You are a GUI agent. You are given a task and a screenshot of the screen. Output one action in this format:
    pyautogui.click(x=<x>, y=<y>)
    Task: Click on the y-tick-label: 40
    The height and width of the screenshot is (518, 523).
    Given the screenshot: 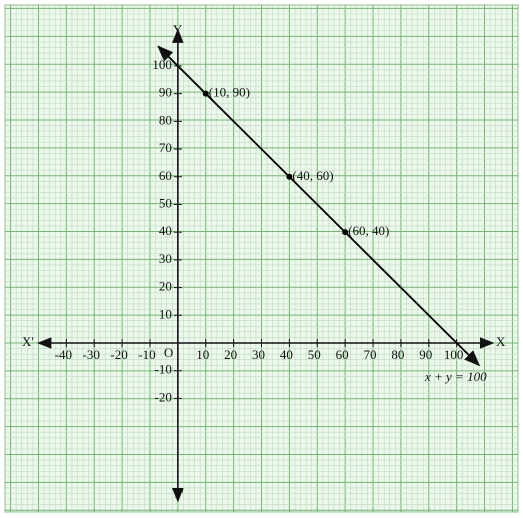 What is the action you would take?
    pyautogui.click(x=165, y=230)
    